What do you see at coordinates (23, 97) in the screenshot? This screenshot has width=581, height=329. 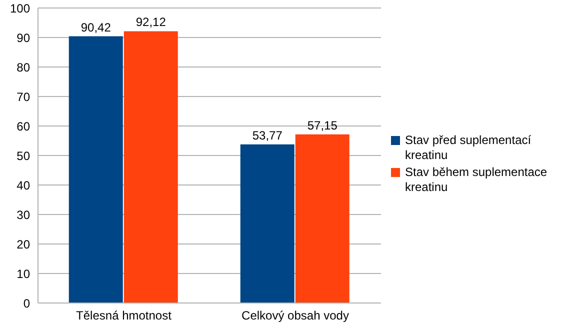 I see `y-tick-label: 70` at bounding box center [23, 97].